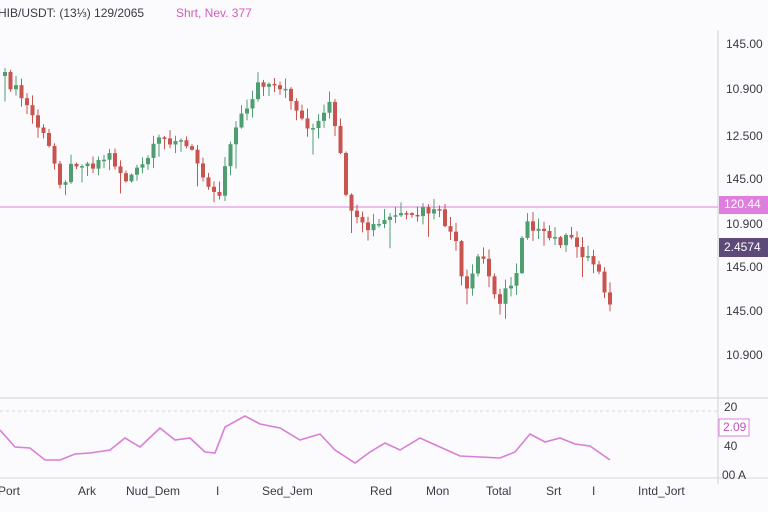 This screenshot has height=512, width=768. I want to click on time-label: Mon, so click(437, 491).